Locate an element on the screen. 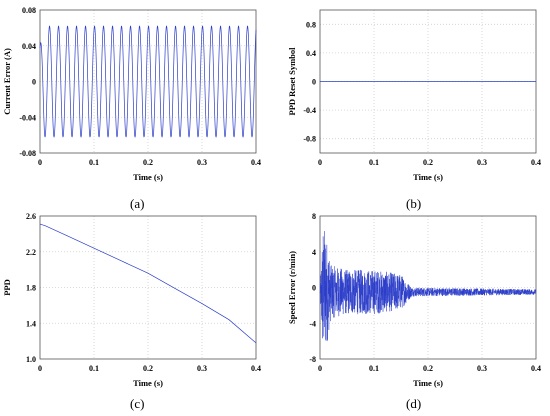 This screenshot has width=550, height=416. y-tick-label: 0.04 is located at coordinates (29, 46).